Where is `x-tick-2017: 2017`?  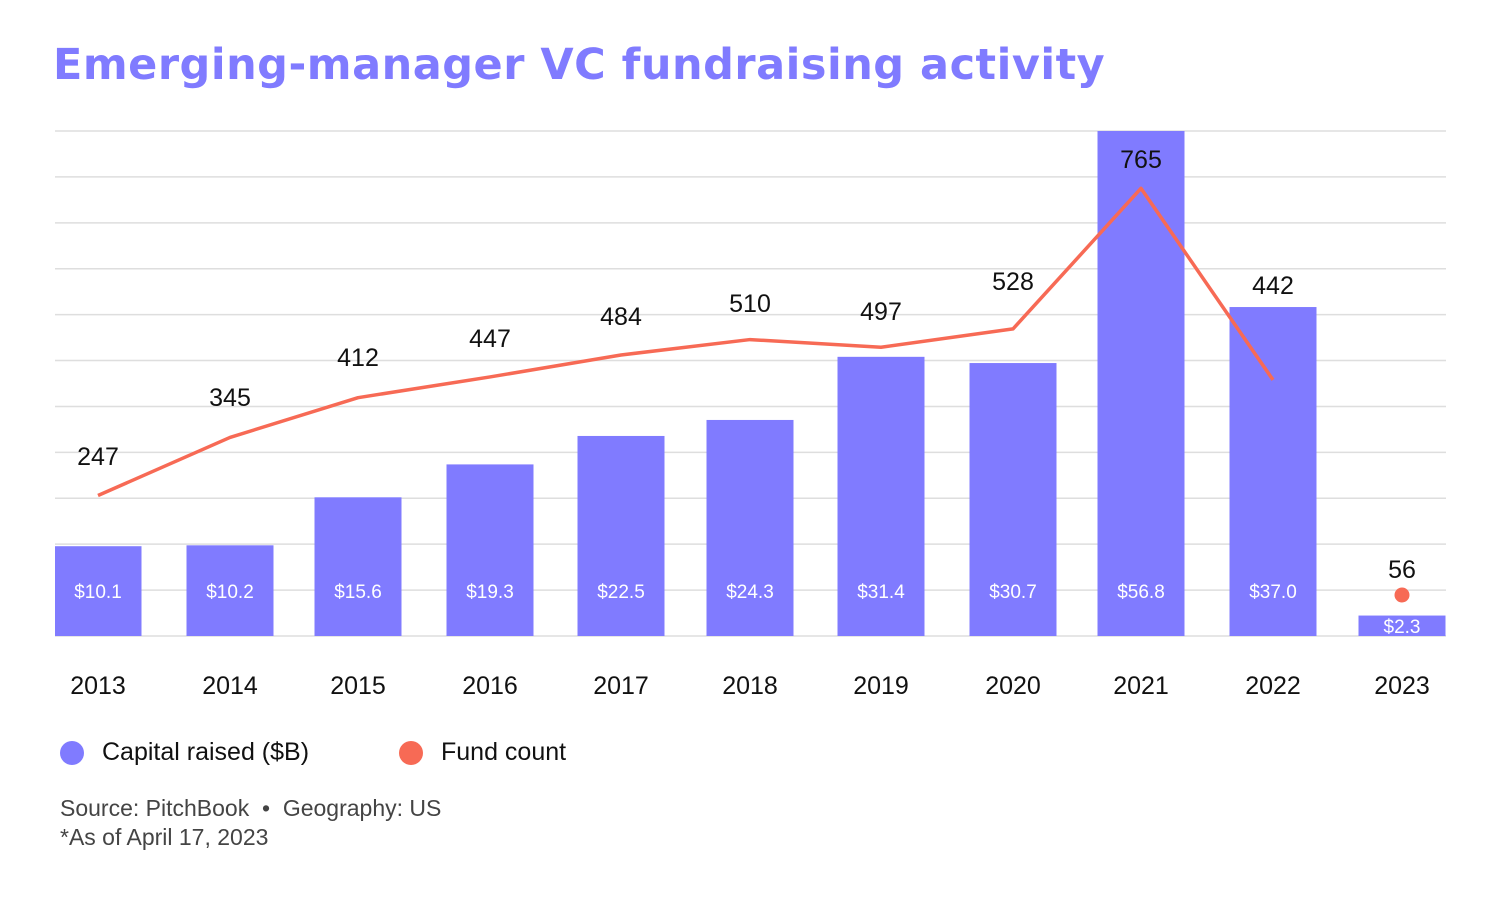
x-tick-2017: 2017 is located at coordinates (621, 686).